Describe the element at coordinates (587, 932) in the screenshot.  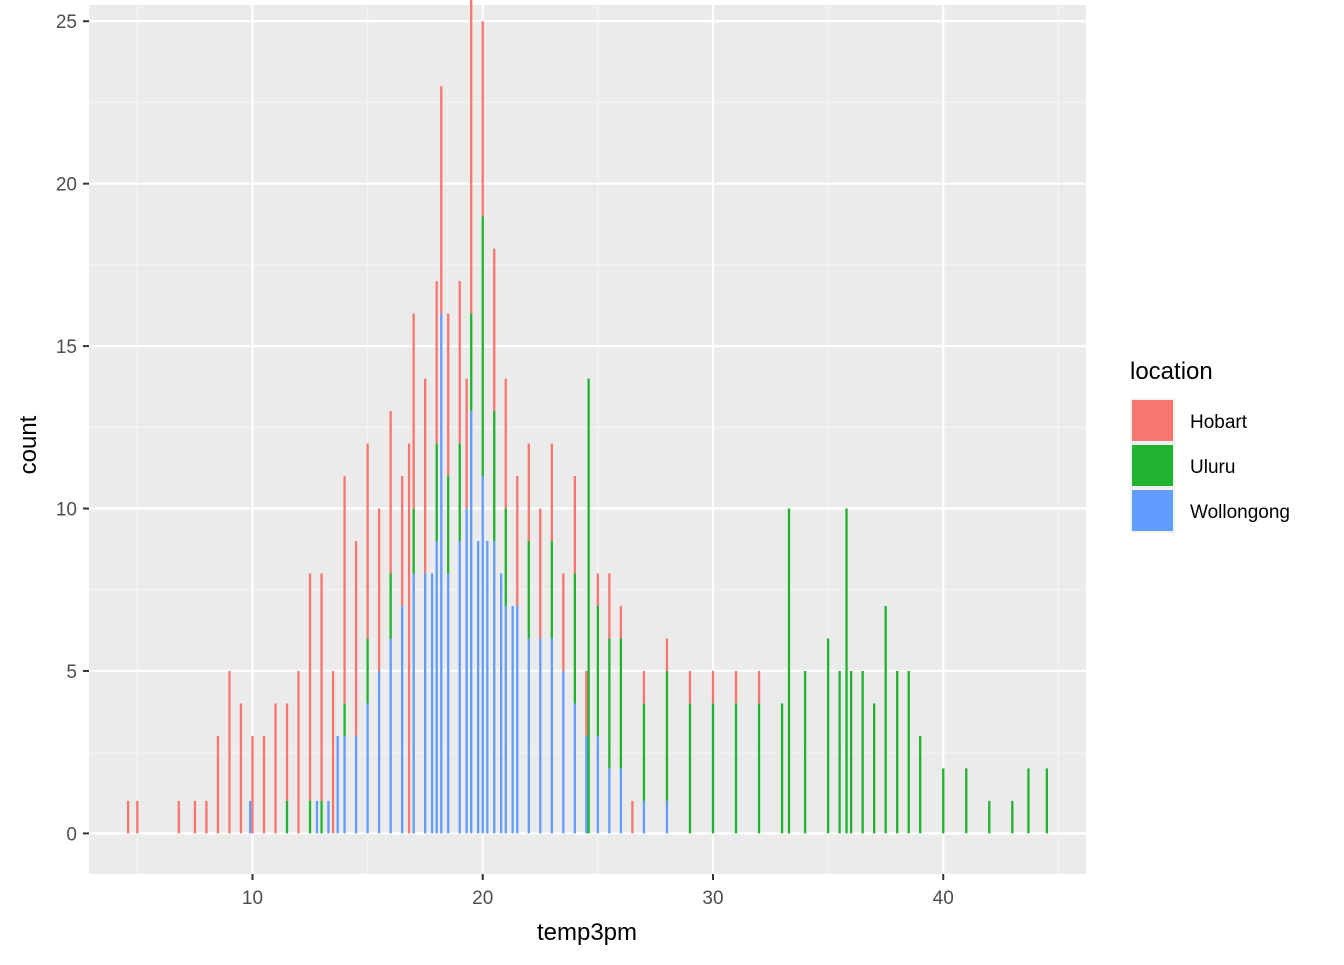
I see `x-axis-title: temp3pm` at that location.